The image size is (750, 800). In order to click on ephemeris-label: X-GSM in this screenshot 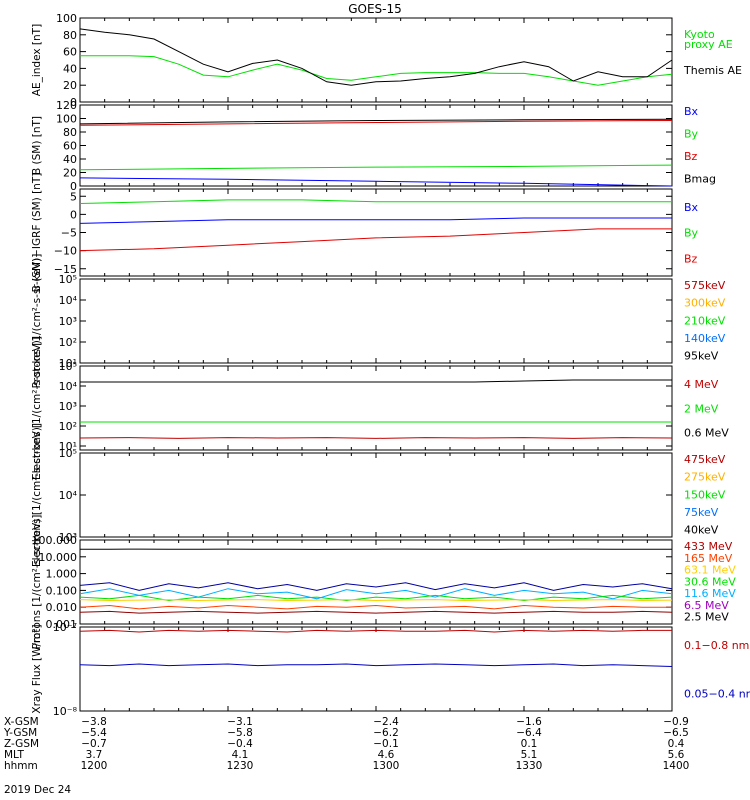, I will do `click(21, 722)`.